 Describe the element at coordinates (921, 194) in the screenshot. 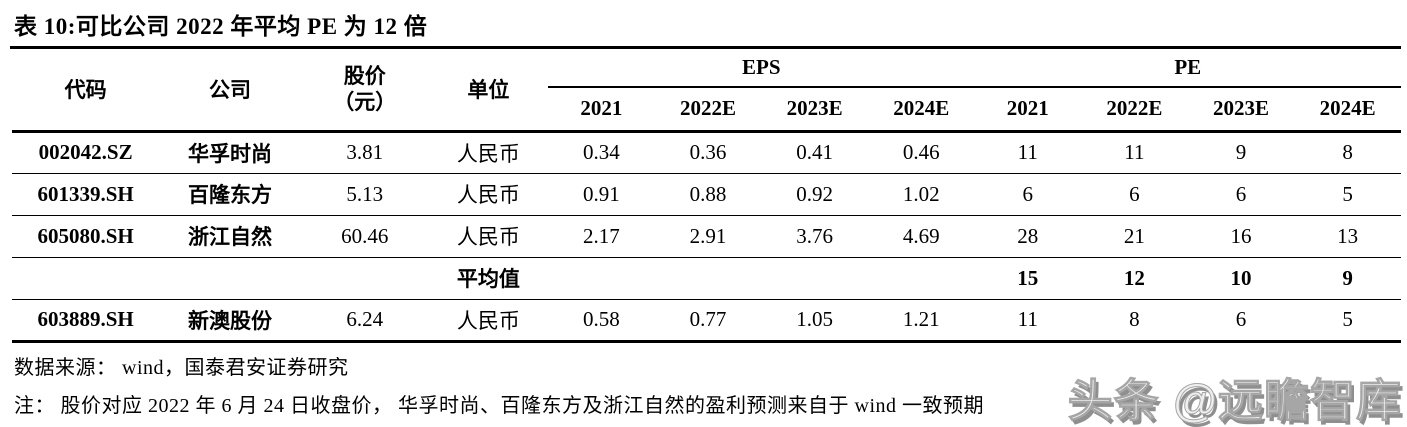

I see `cell-eps-2024e: 1.02` at that location.